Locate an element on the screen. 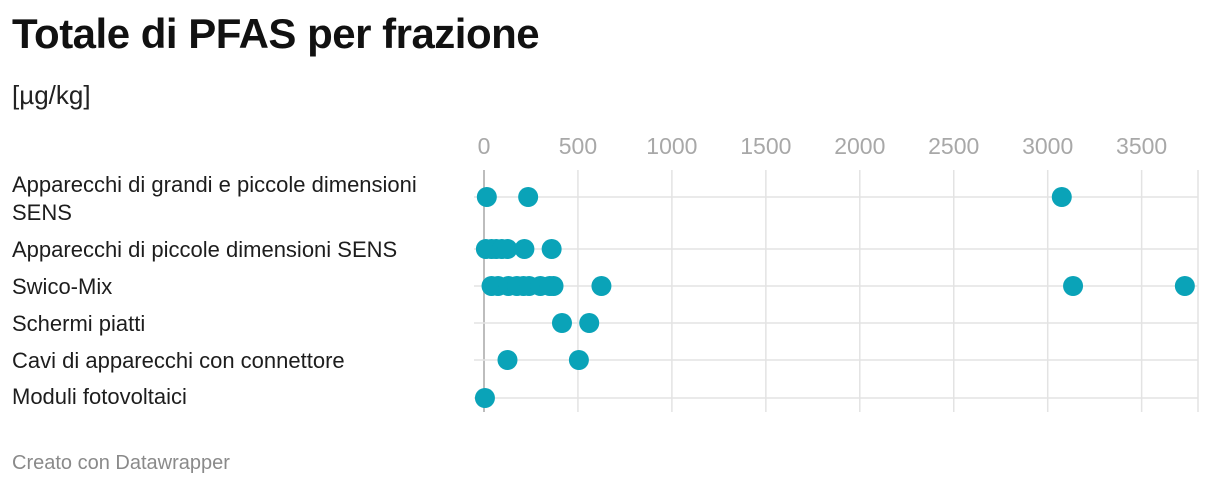 The width and height of the screenshot is (1220, 488). chart-subtitle-unit: [µg/kg] is located at coordinates (51, 95).